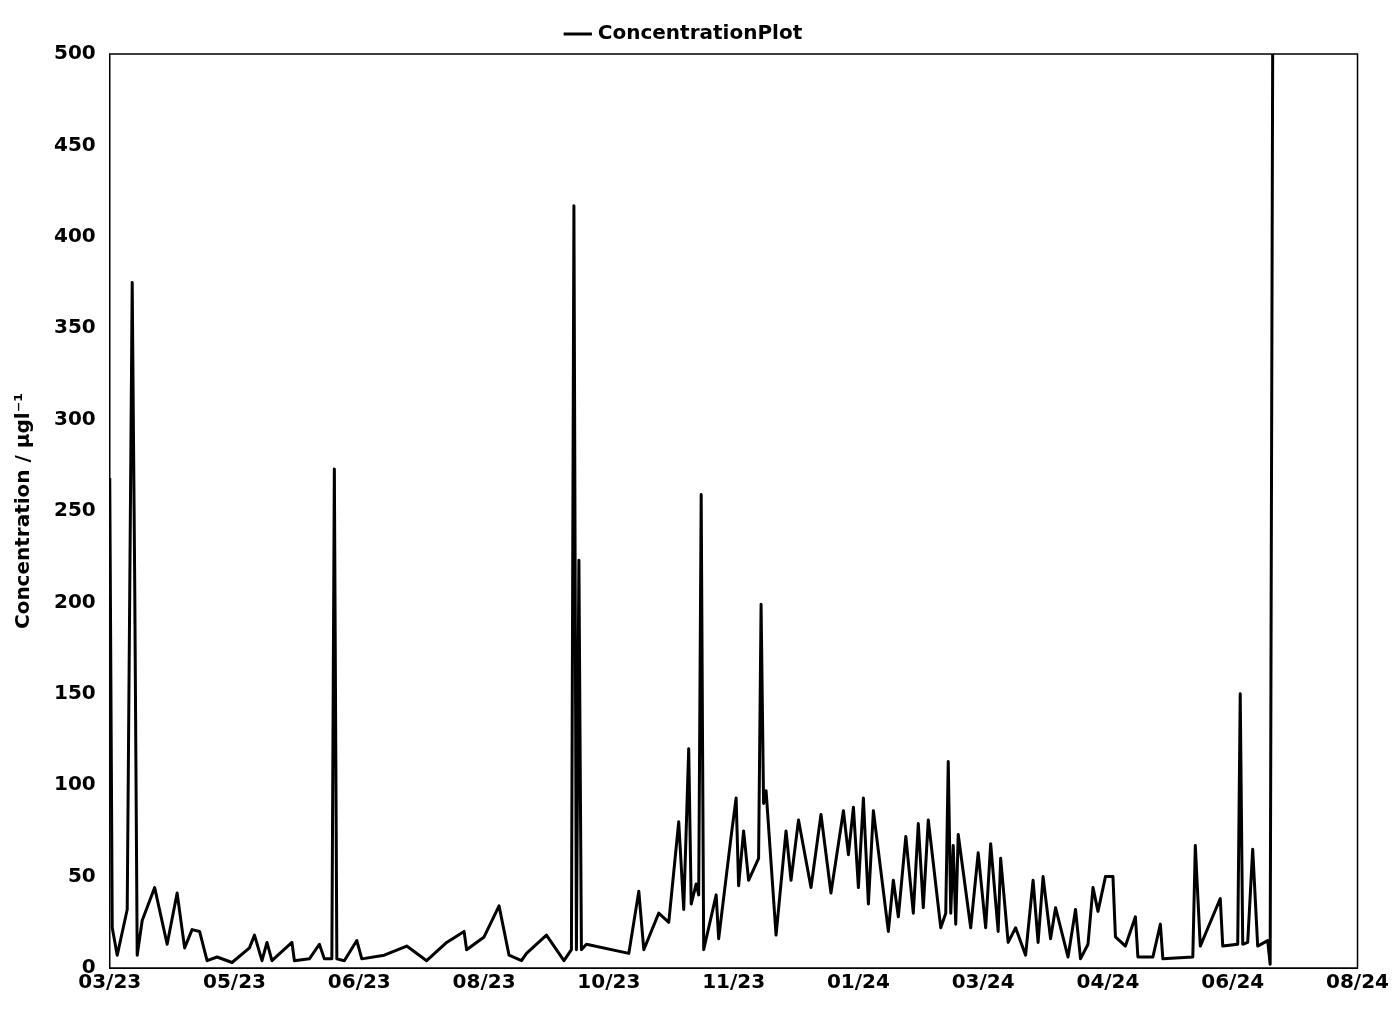  Describe the element at coordinates (75, 783) in the screenshot. I see `y-tick-label: 100` at that location.